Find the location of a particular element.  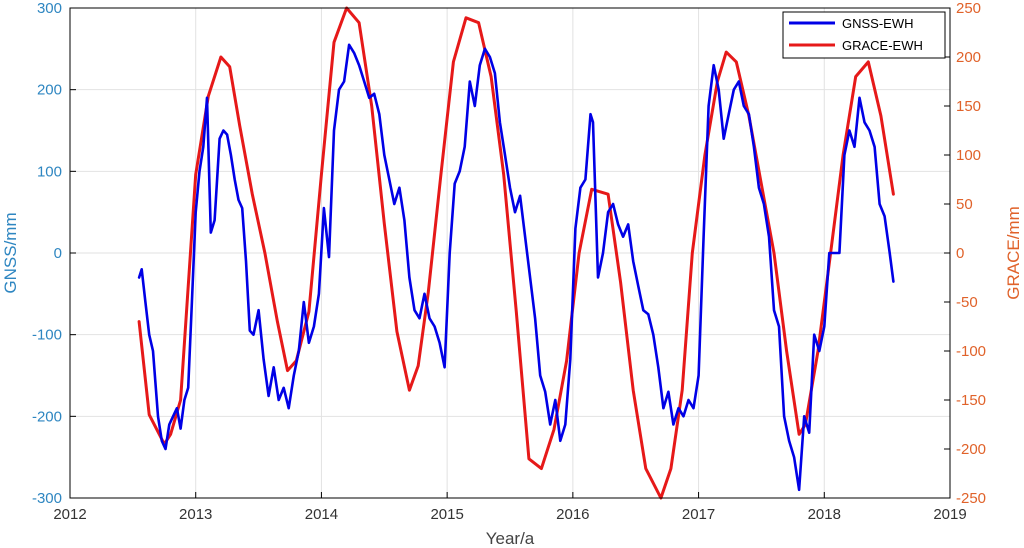

left-axis-ticks: 300 200 100 0 -100 -200 -300 is located at coordinates (54, 253).